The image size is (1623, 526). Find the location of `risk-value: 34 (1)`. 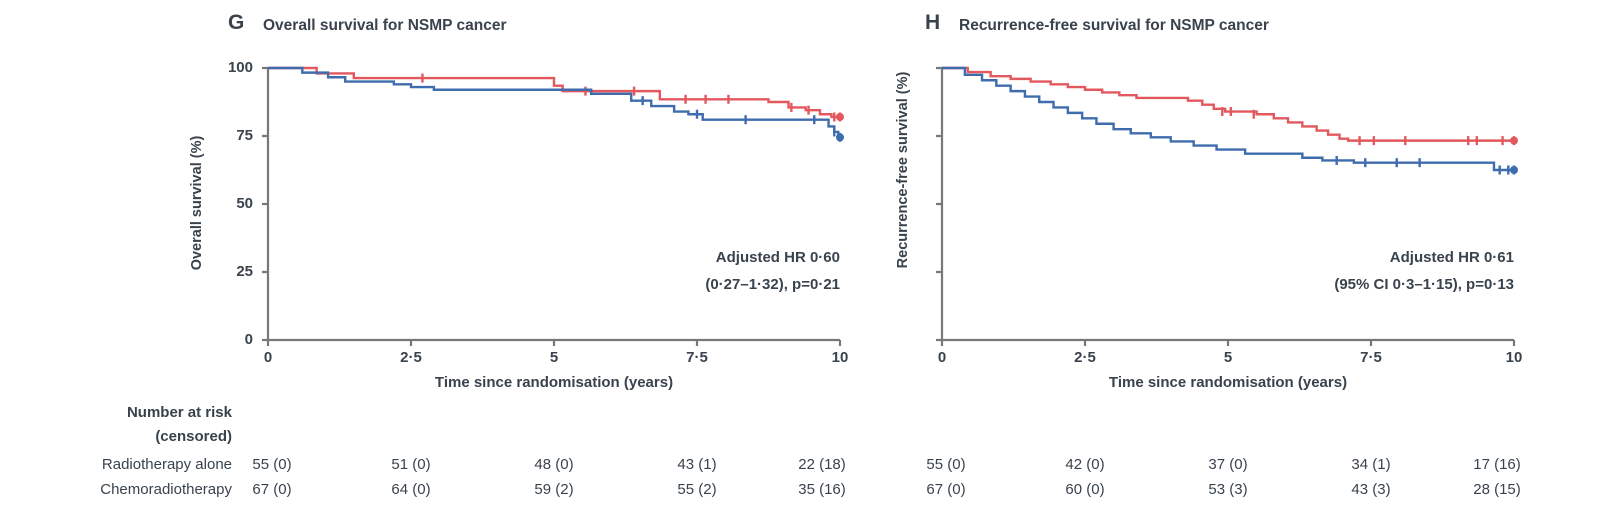

risk-value: 34 (1) is located at coordinates (1371, 464).